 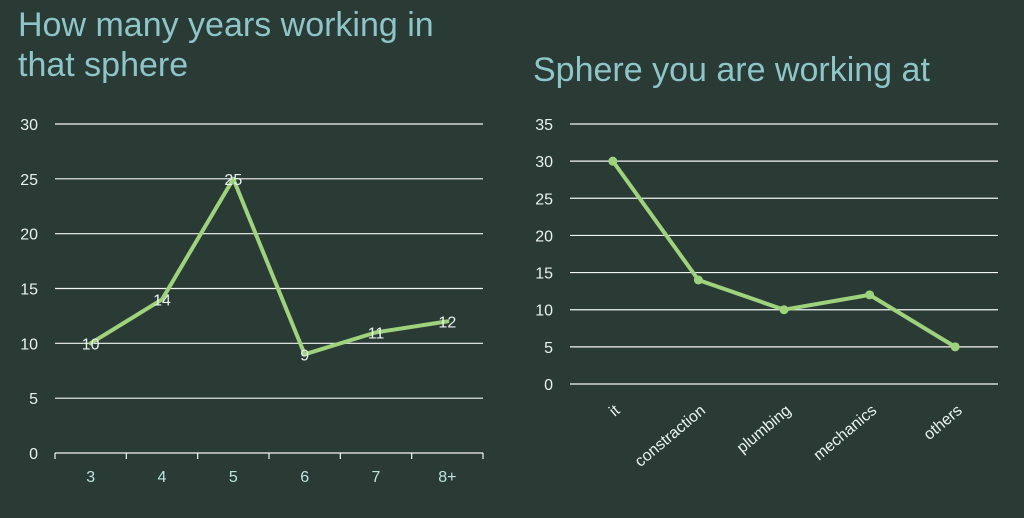 What do you see at coordinates (304, 355) in the screenshot?
I see `chart0-data-label: 9` at bounding box center [304, 355].